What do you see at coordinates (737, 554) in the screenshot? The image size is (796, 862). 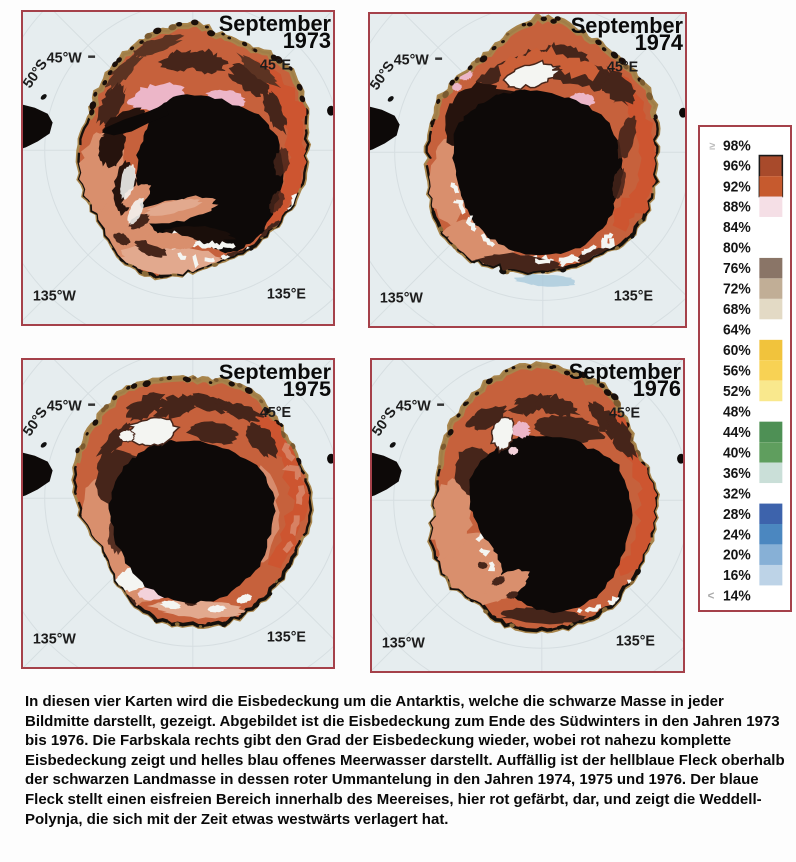 I see `svg-text: 20%` at bounding box center [737, 554].